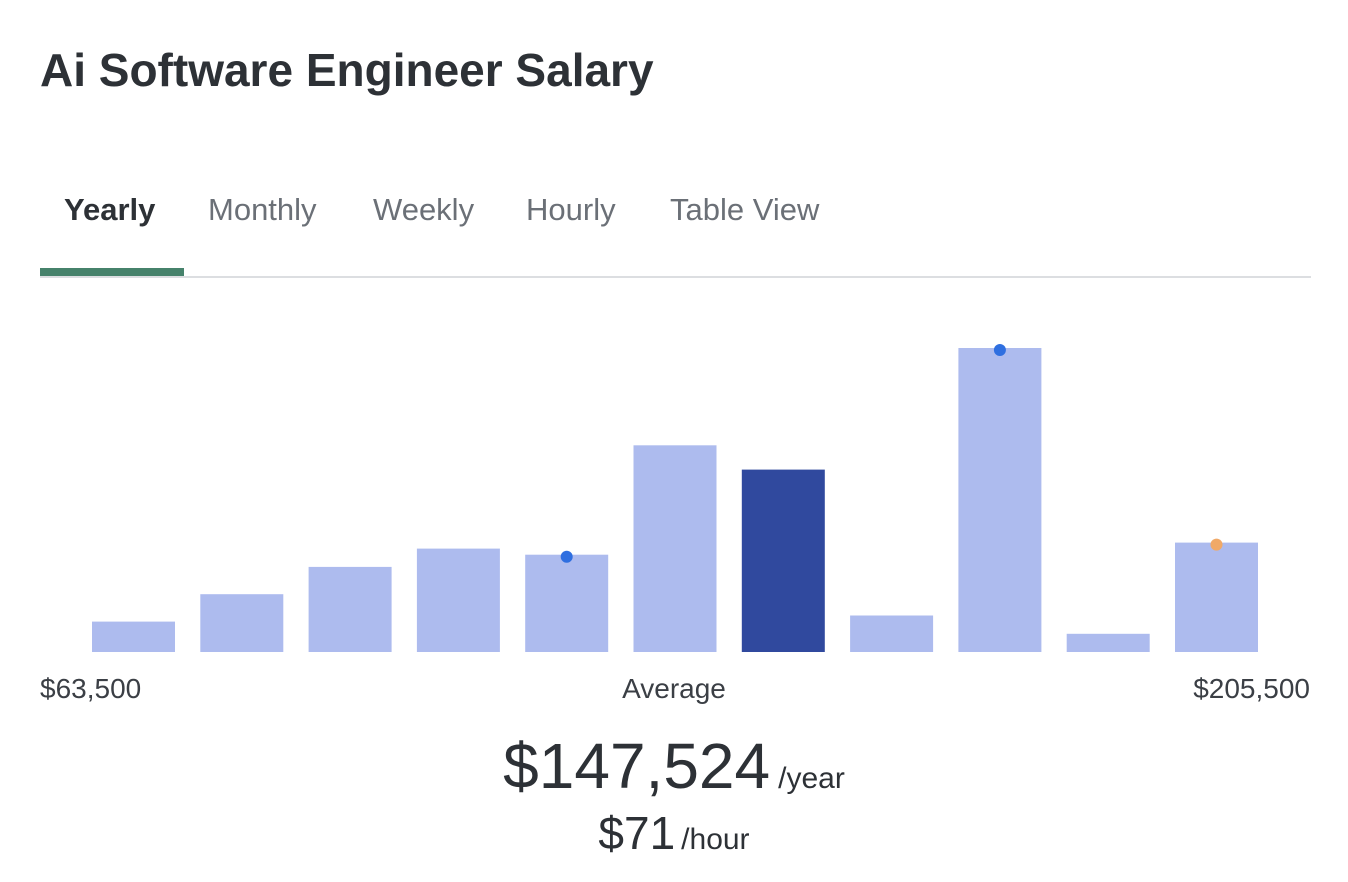 The height and width of the screenshot is (882, 1348). Describe the element at coordinates (715, 839) in the screenshot. I see `average-hourly-unit: /hour` at that location.